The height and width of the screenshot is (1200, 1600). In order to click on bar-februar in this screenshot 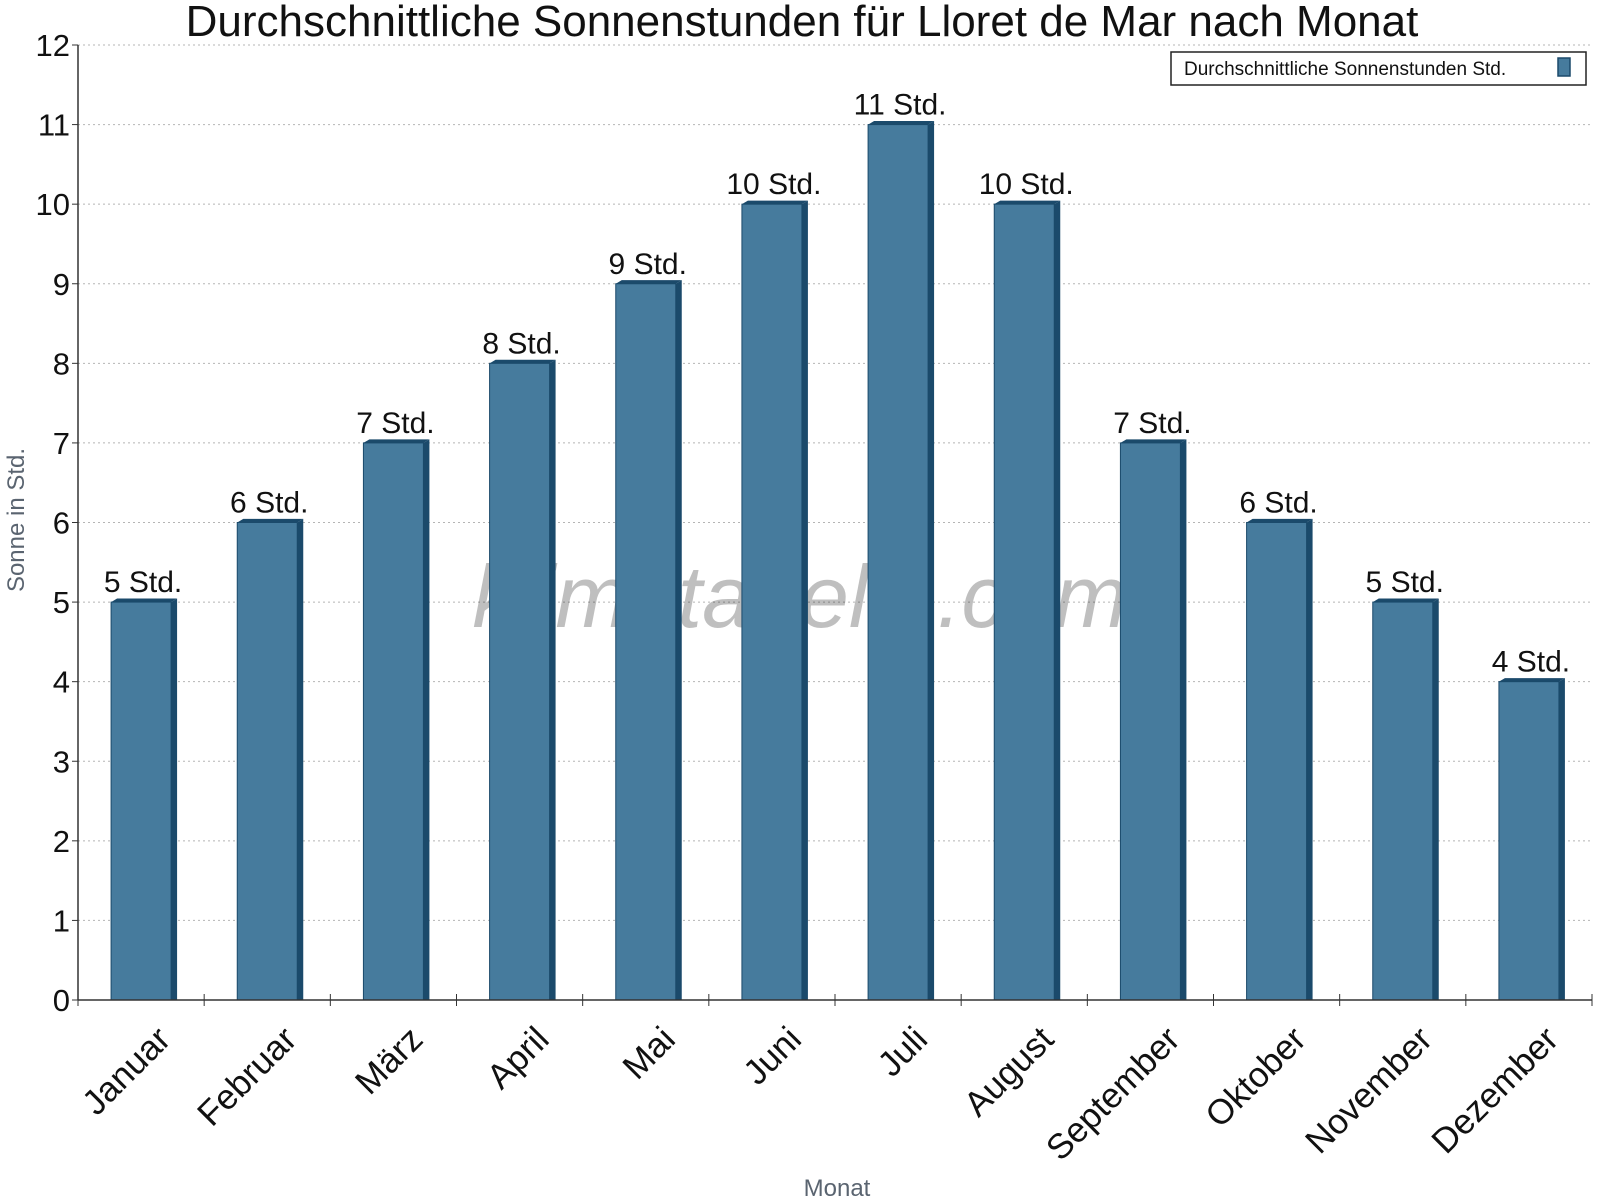, I will do `click(270, 759)`.